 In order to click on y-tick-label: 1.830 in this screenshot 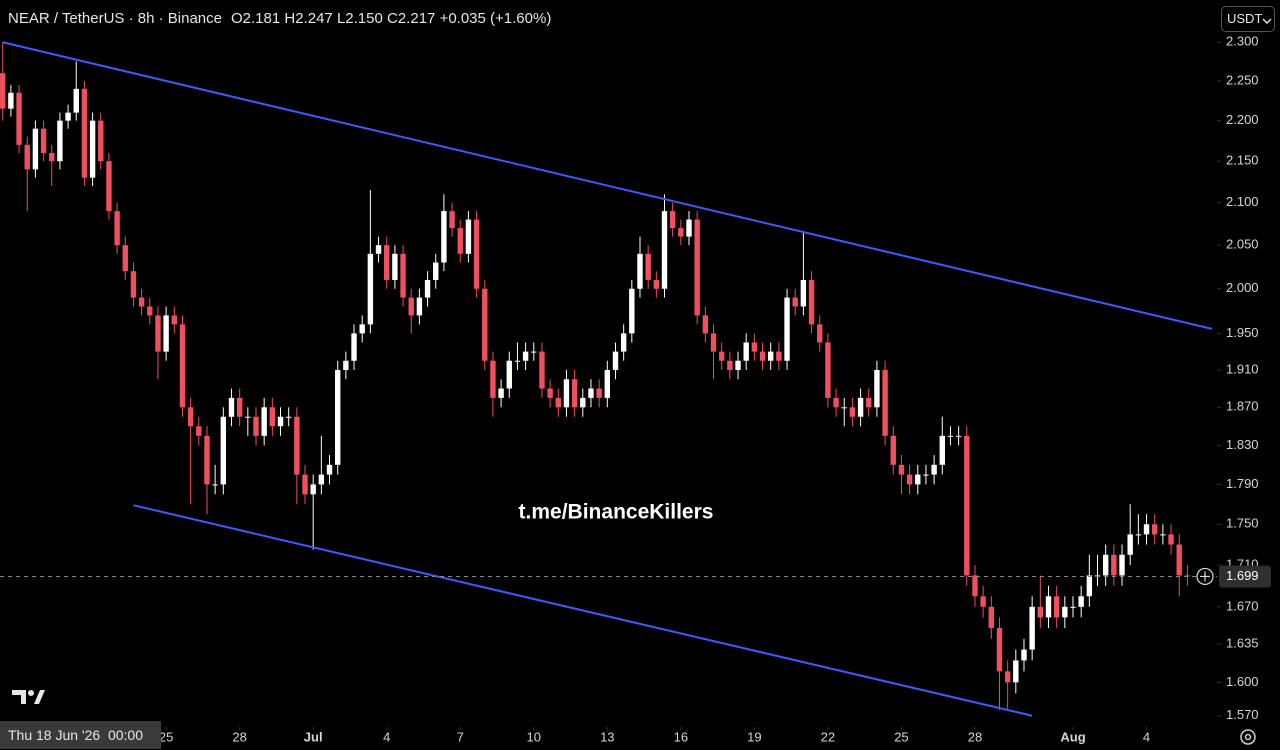, I will do `click(1242, 444)`.